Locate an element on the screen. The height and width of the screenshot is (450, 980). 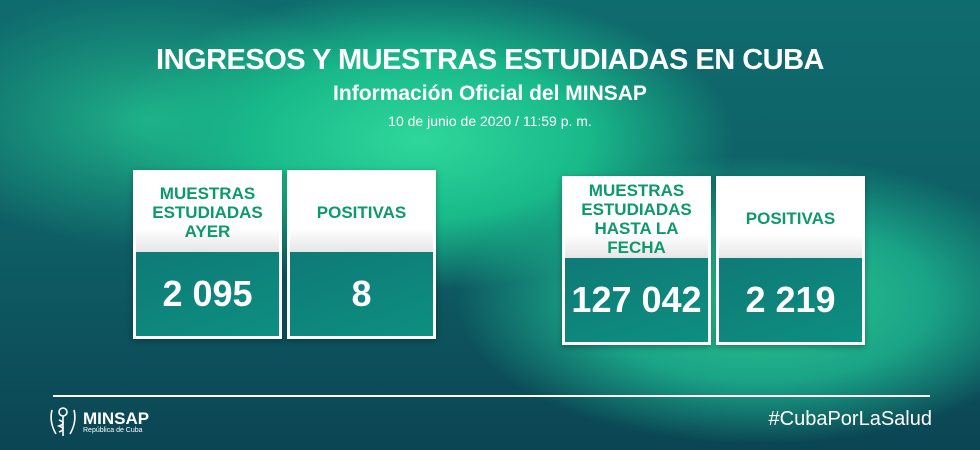
card-value: 2 219 is located at coordinates (790, 300).